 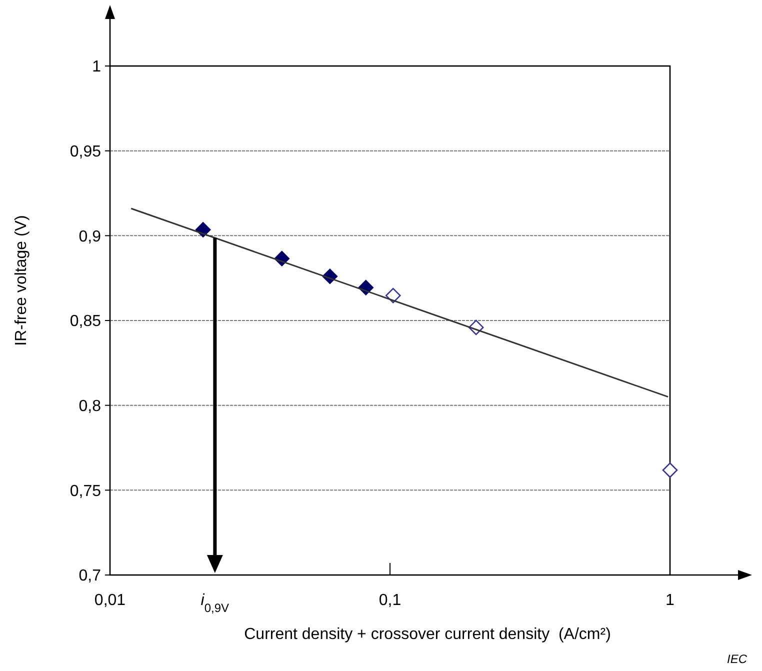 I want to click on y-axis-title: IR-free voltage (V), so click(x=21, y=280).